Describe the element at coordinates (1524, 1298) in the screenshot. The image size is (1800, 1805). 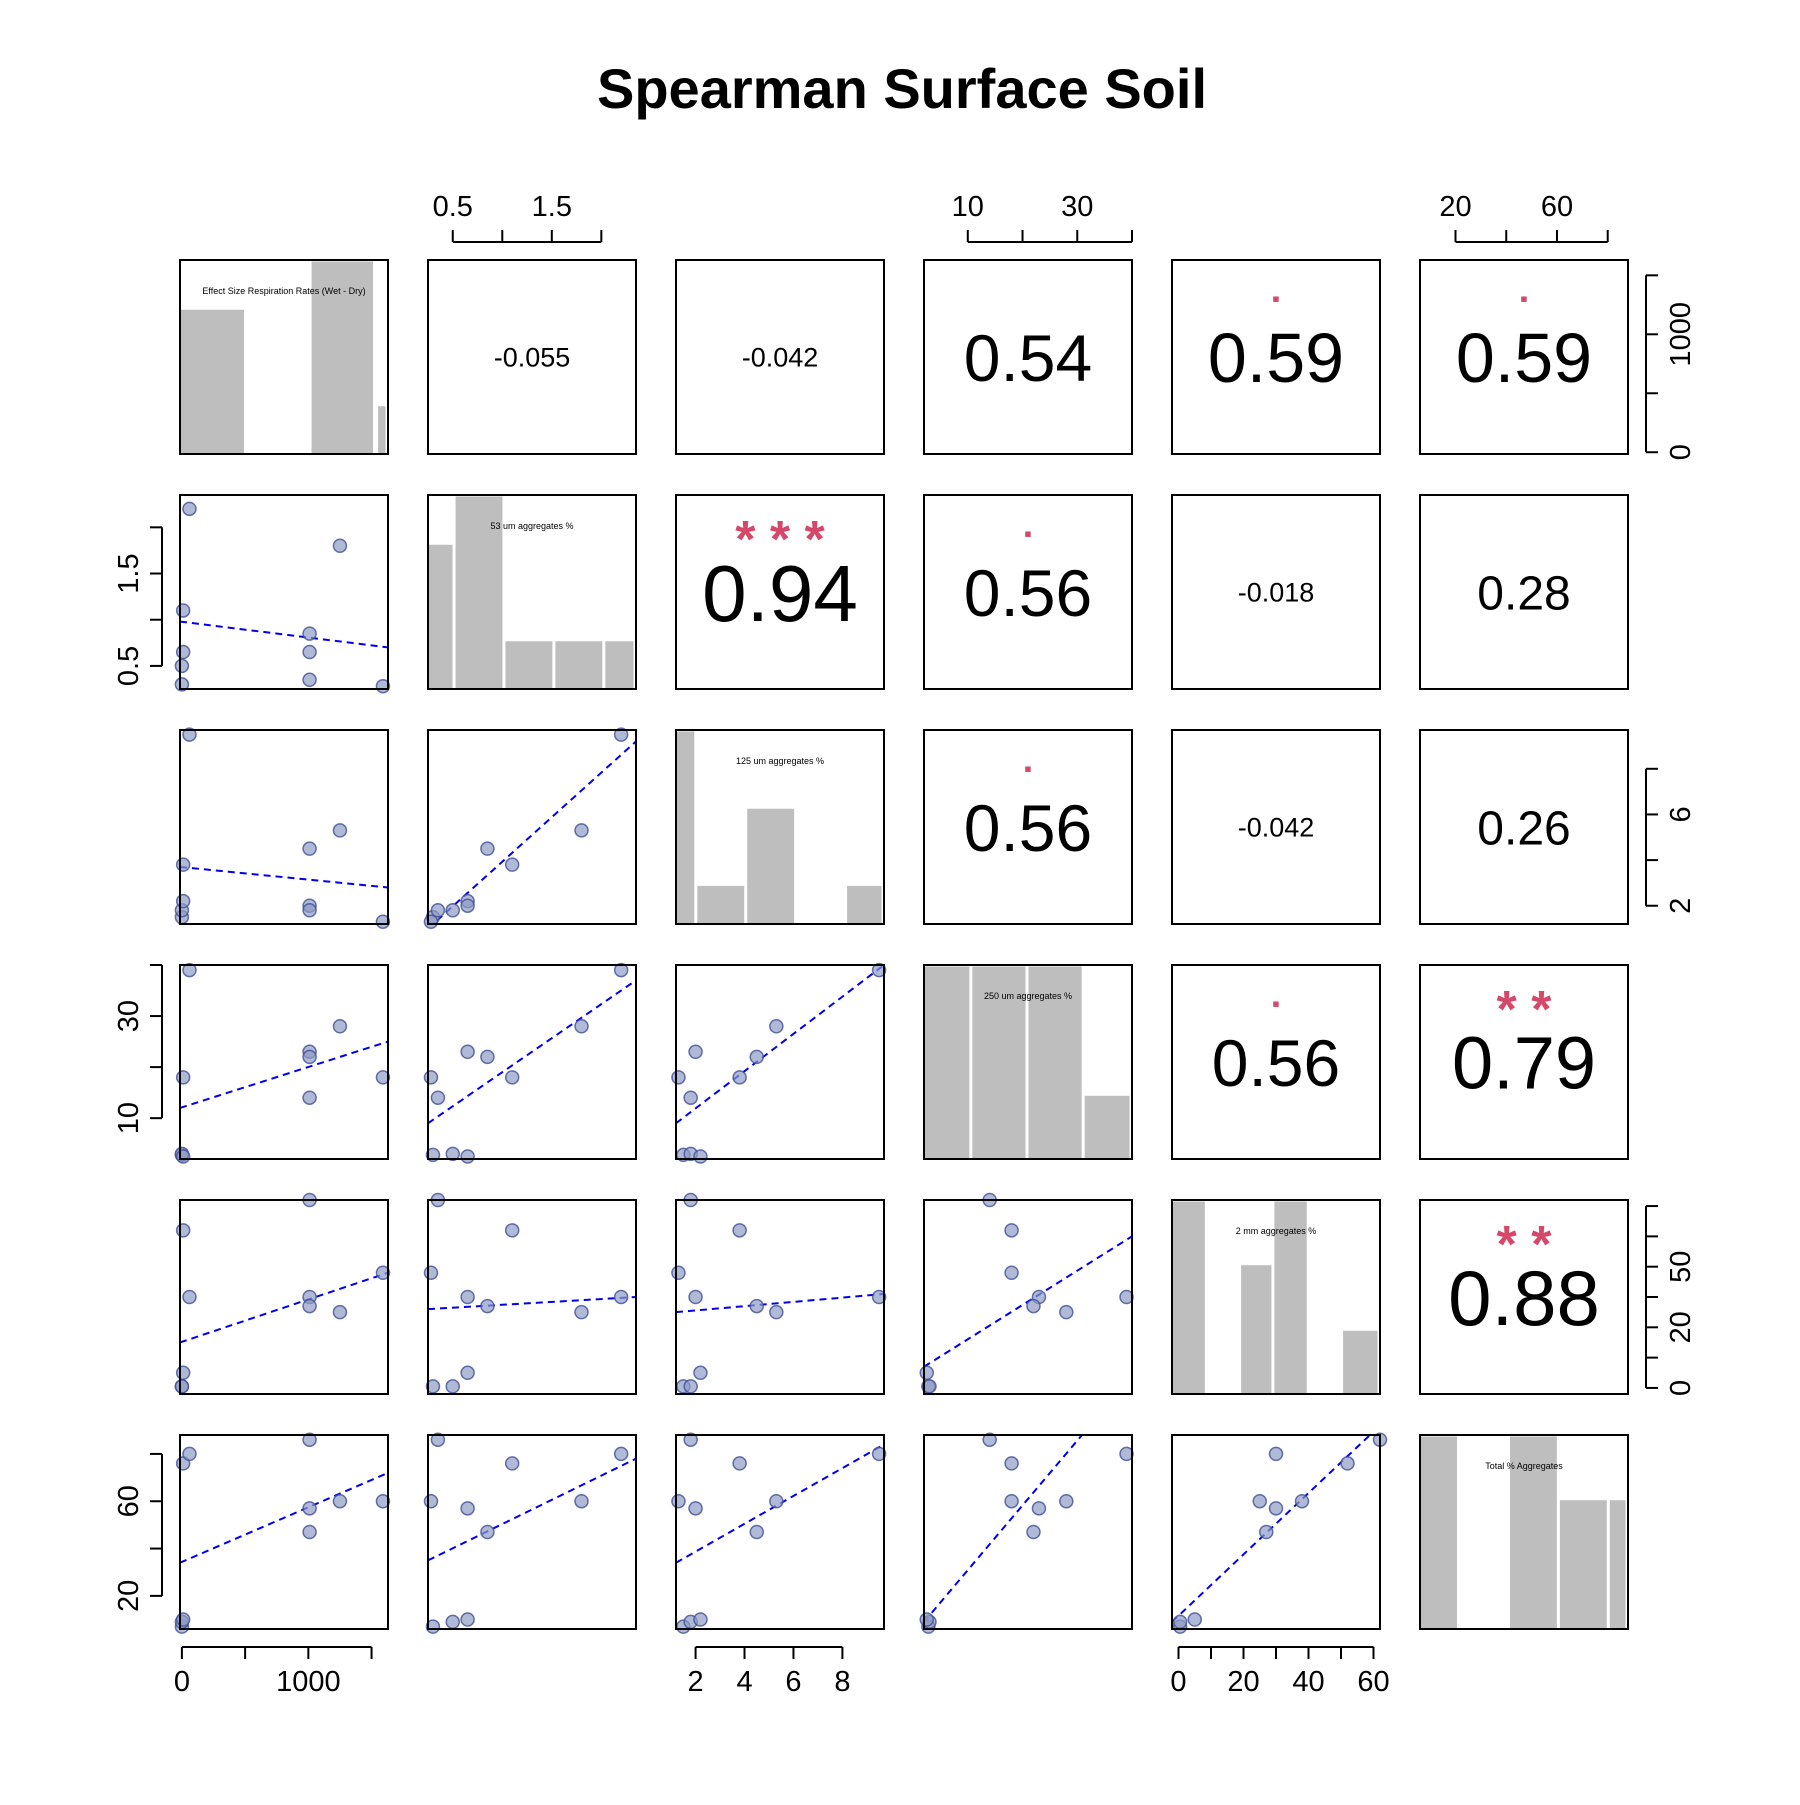
I see `correlation-value: 0.88` at that location.